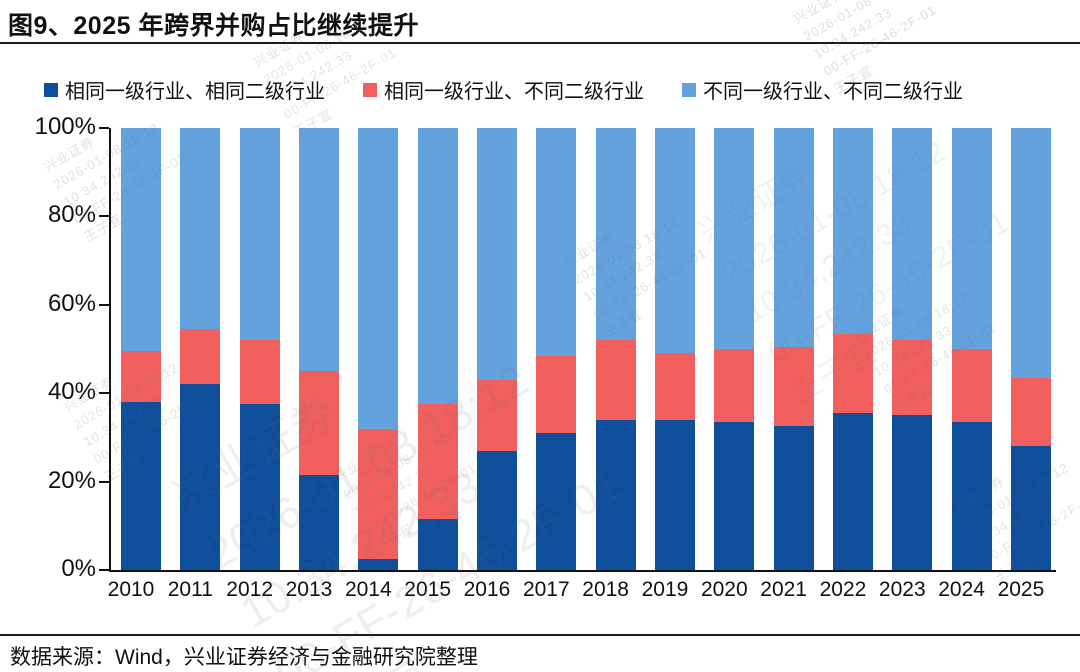 This screenshot has height=672, width=1080. I want to click on y-tick-label-20pct: 20%, so click(71, 480).